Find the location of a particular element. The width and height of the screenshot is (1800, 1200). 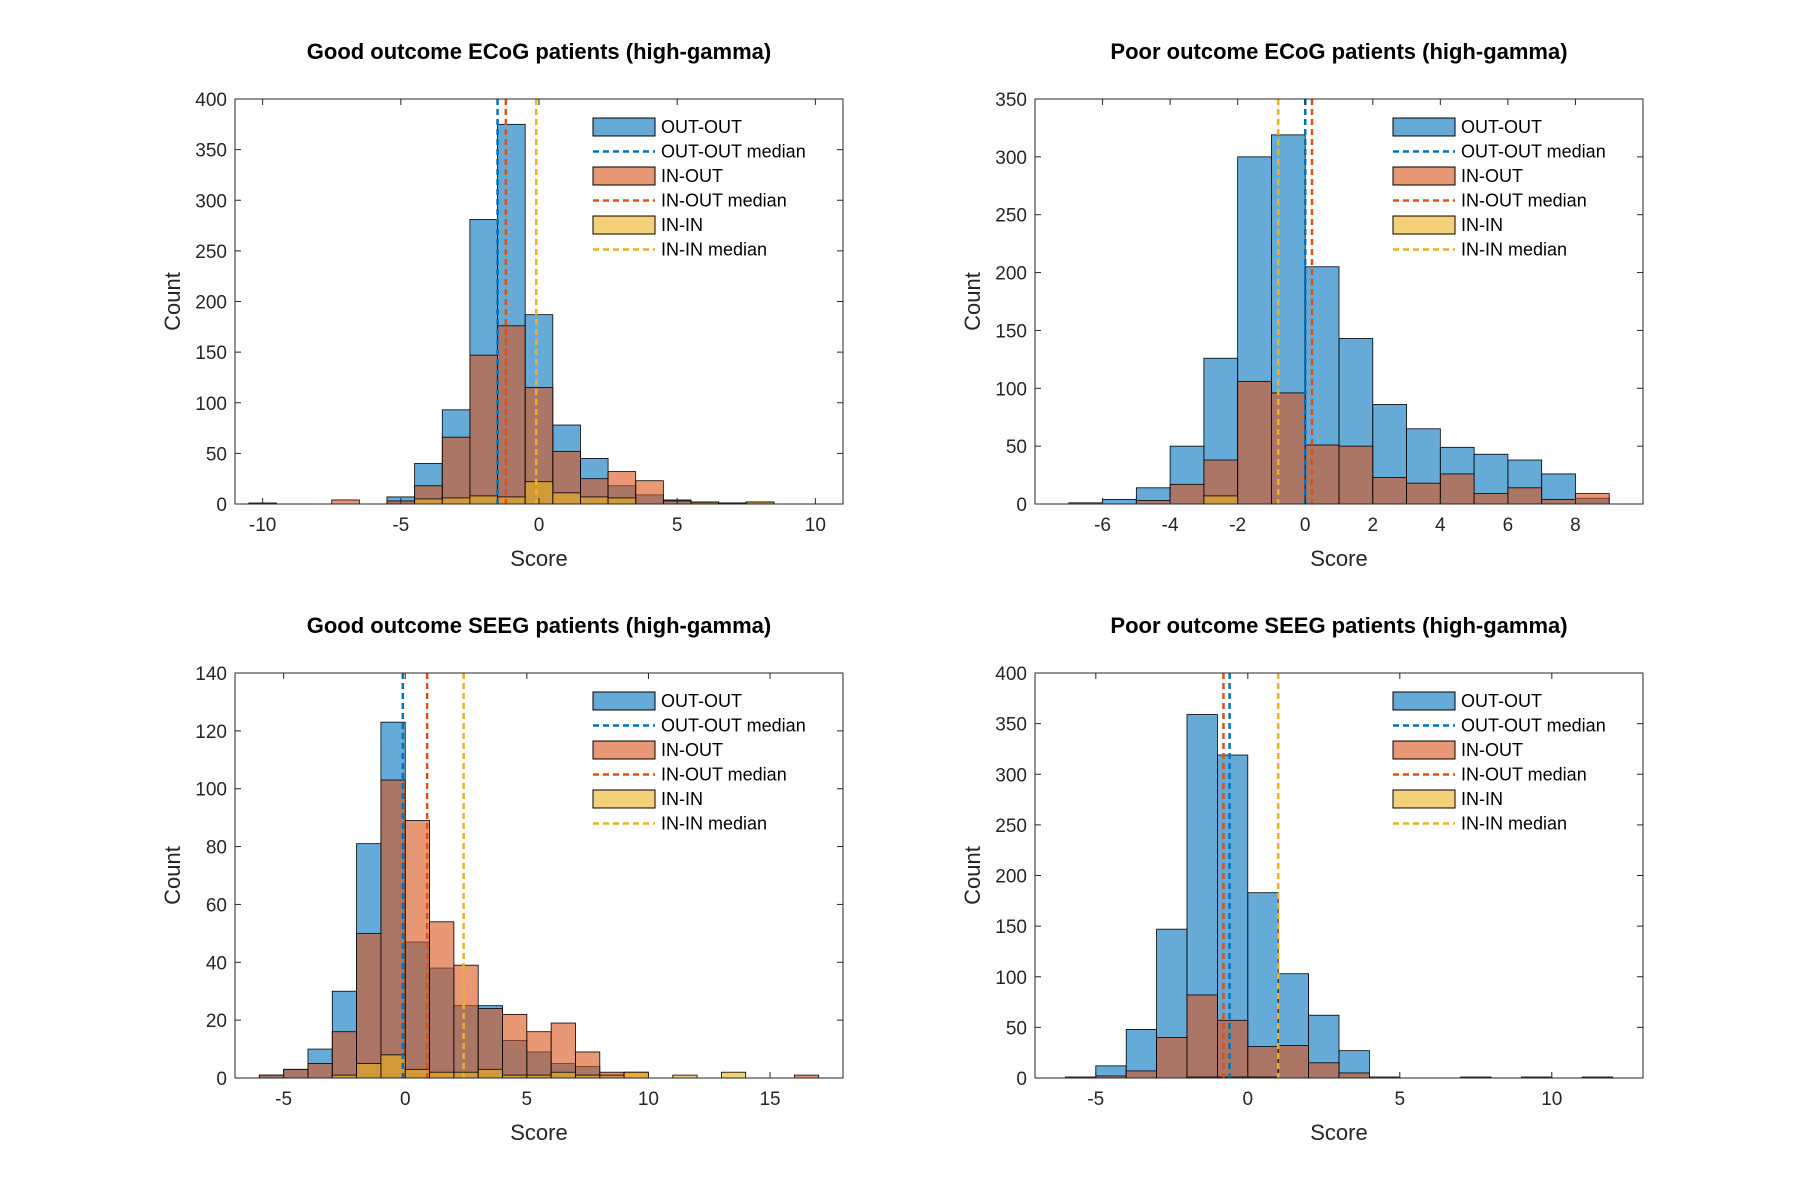

chart-title: Good outcome SEEG patients (high-gamma) is located at coordinates (539, 625).